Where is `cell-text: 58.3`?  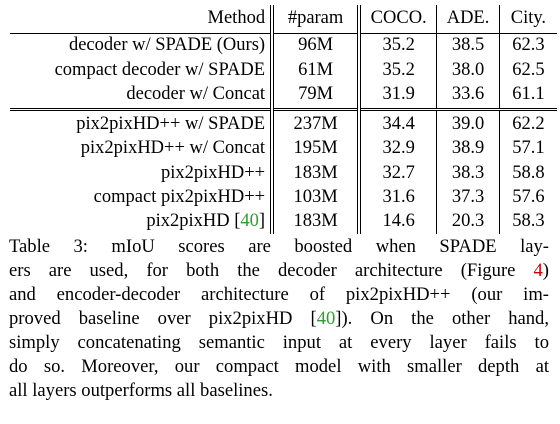 cell-text: 58.3 is located at coordinates (528, 221).